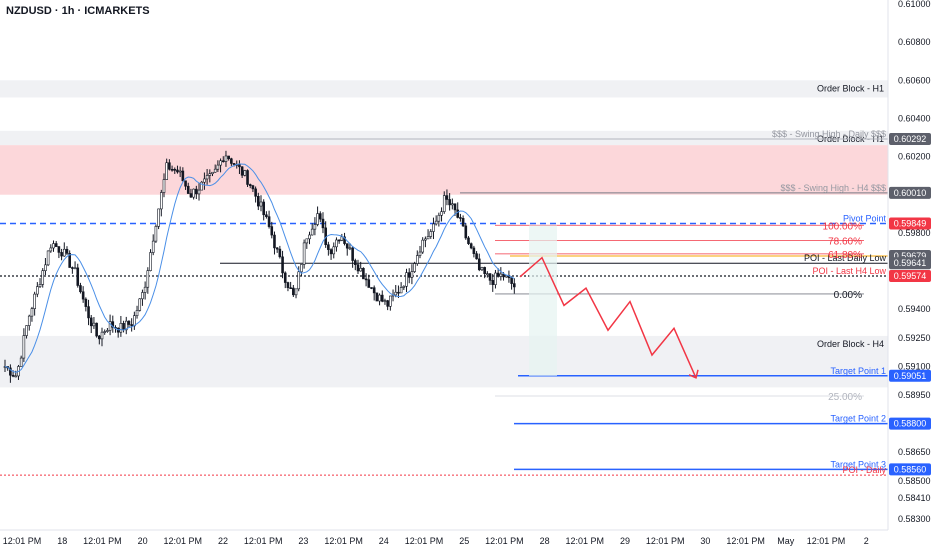 This screenshot has height=550, width=932. I want to click on time-tick: 24, so click(384, 541).